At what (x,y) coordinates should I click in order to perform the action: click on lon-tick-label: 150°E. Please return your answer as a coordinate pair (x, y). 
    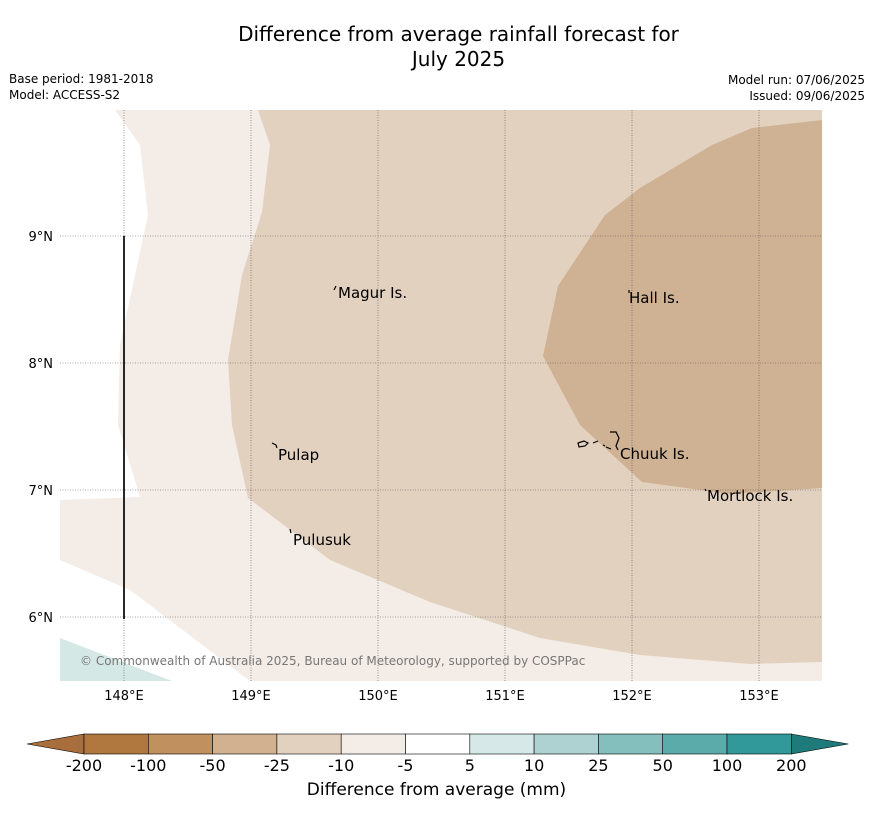
    Looking at the image, I should click on (378, 696).